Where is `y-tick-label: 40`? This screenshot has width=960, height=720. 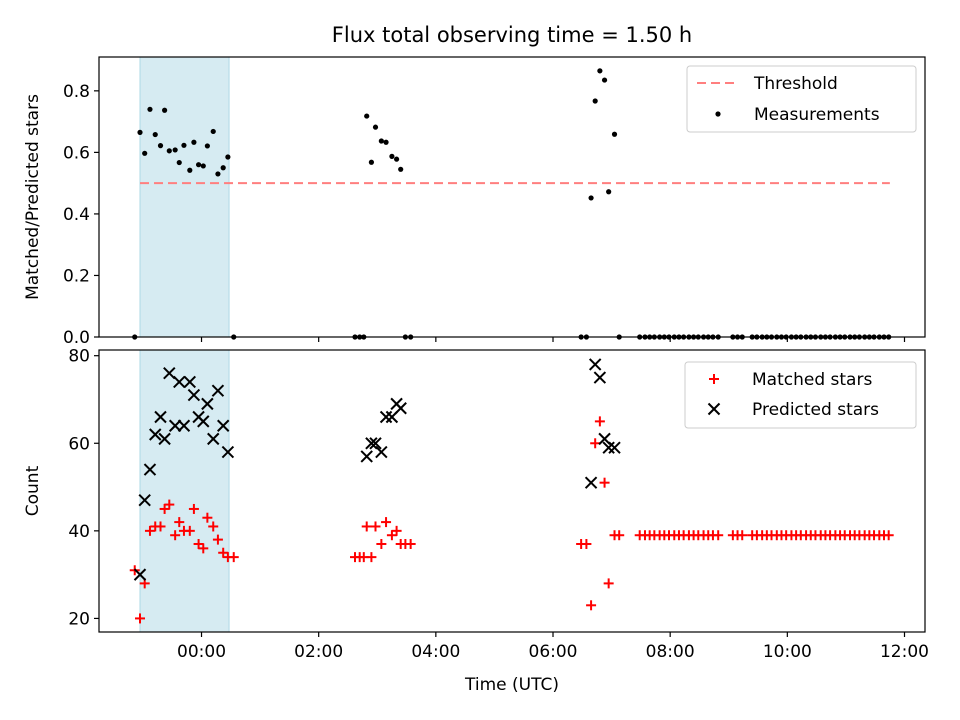 y-tick-label: 40 is located at coordinates (79, 532).